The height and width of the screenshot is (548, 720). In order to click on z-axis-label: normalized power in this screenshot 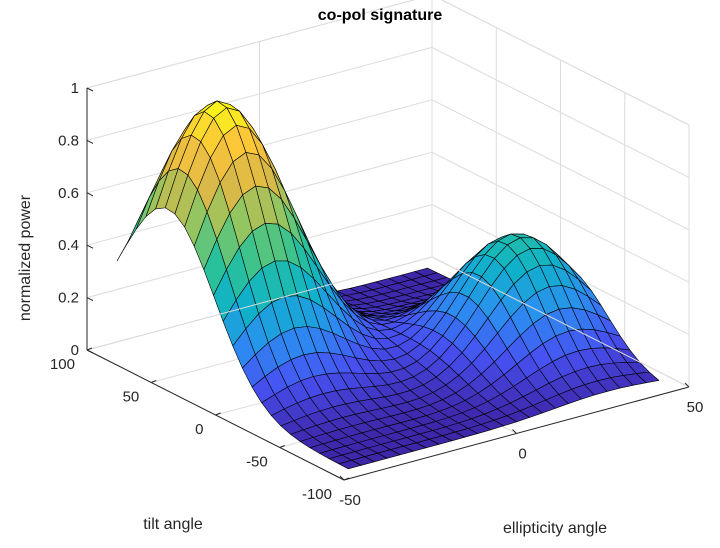, I will do `click(25, 257)`.